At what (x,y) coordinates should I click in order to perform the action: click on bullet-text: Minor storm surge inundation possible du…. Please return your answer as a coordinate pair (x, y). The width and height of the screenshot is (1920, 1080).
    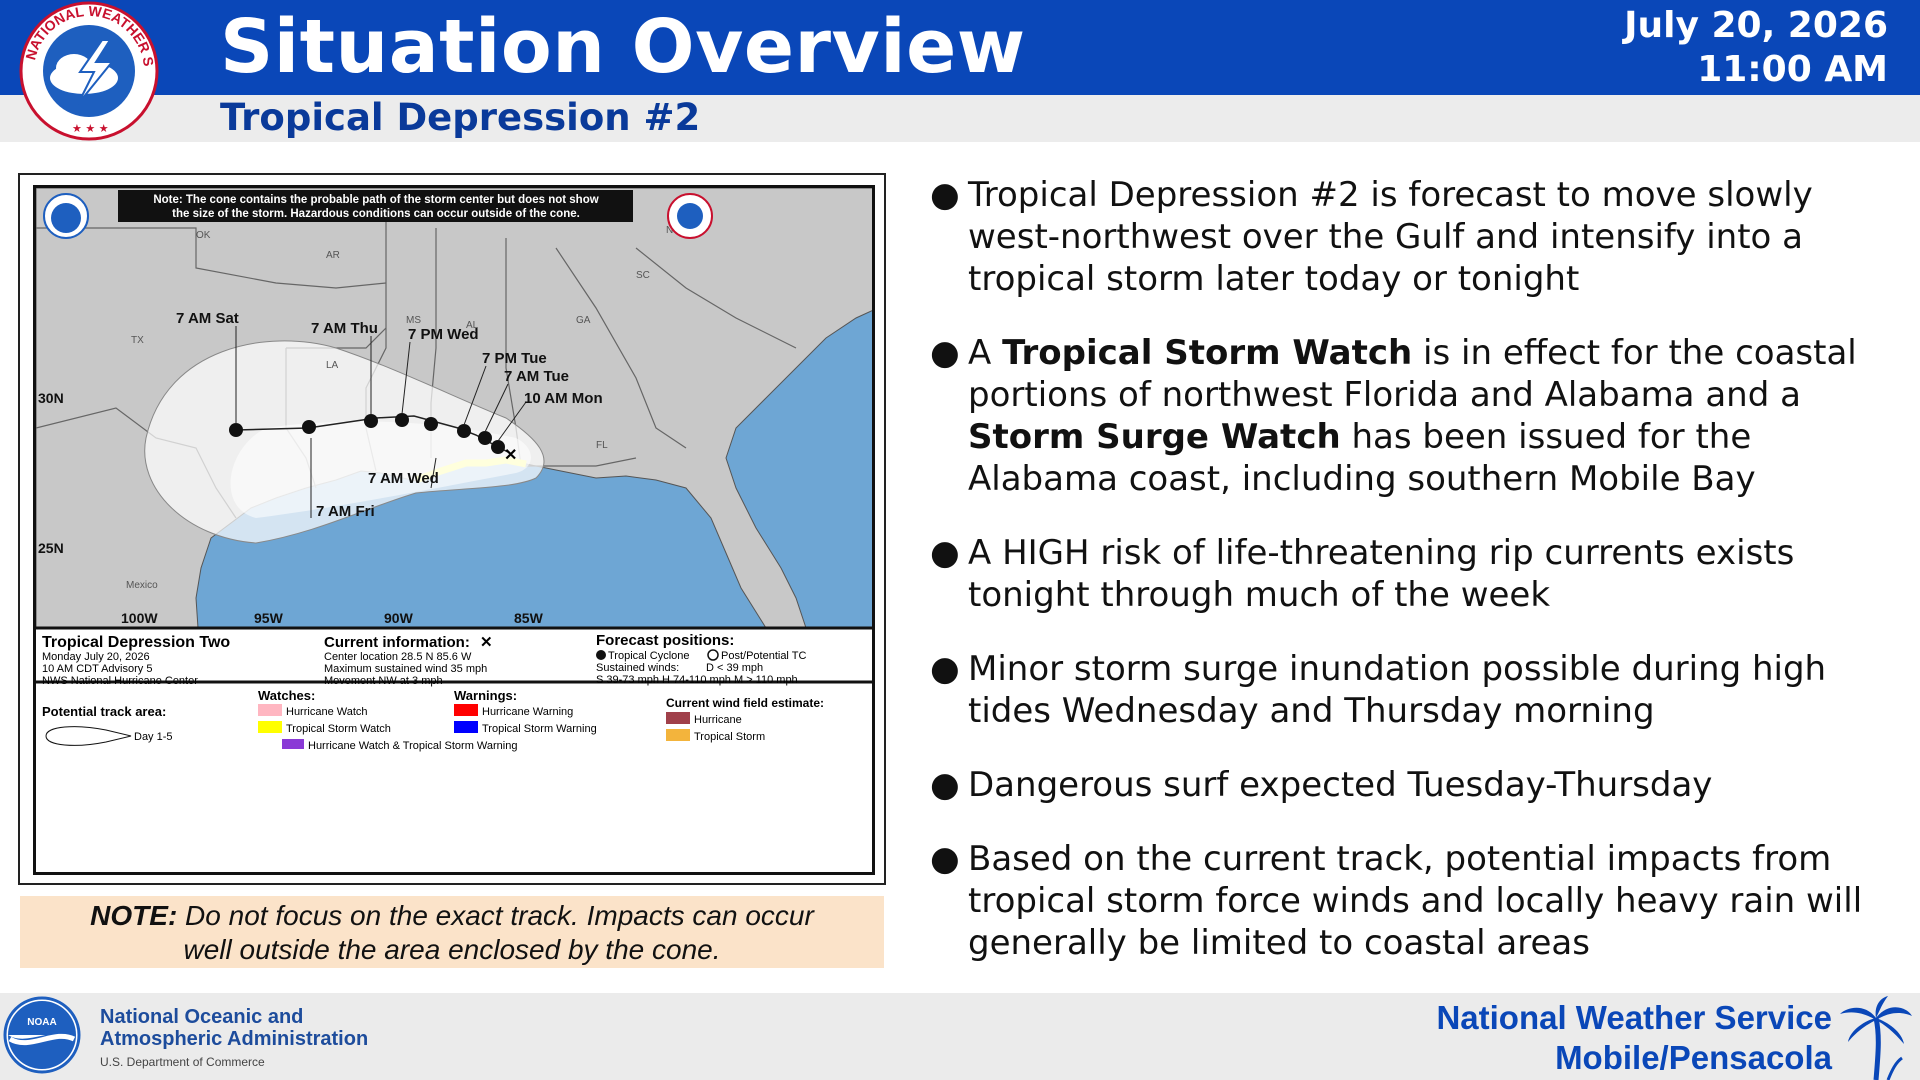
    Looking at the image, I should click on (1397, 690).